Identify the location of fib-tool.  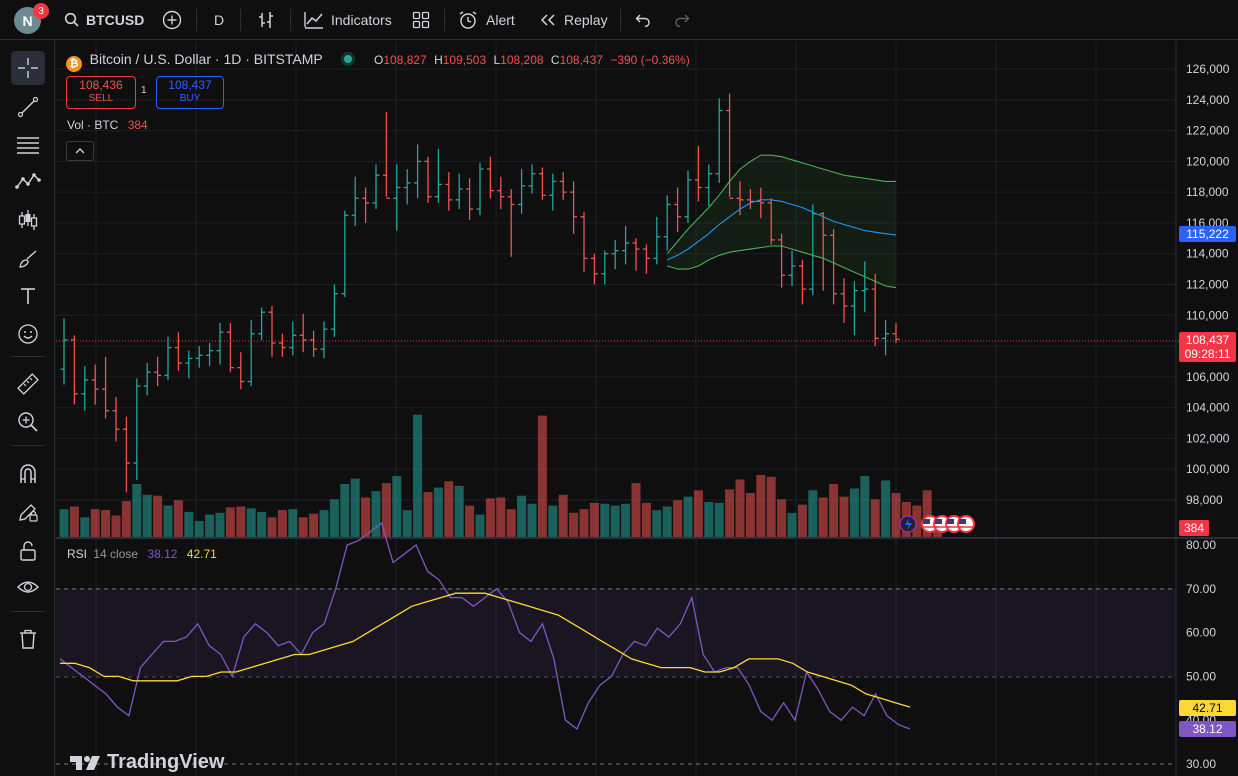
(28, 145).